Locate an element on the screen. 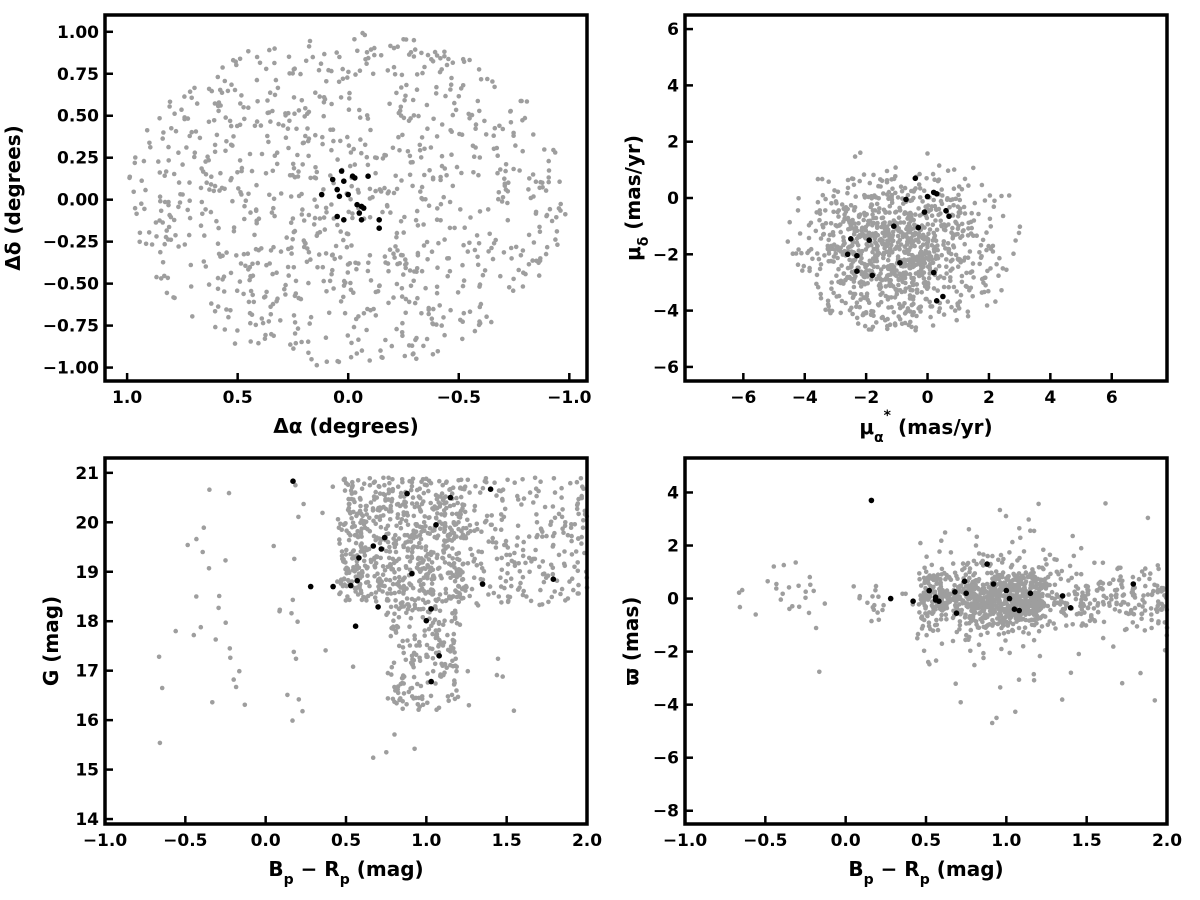  y-tick-label: −2 is located at coordinates (666, 255).